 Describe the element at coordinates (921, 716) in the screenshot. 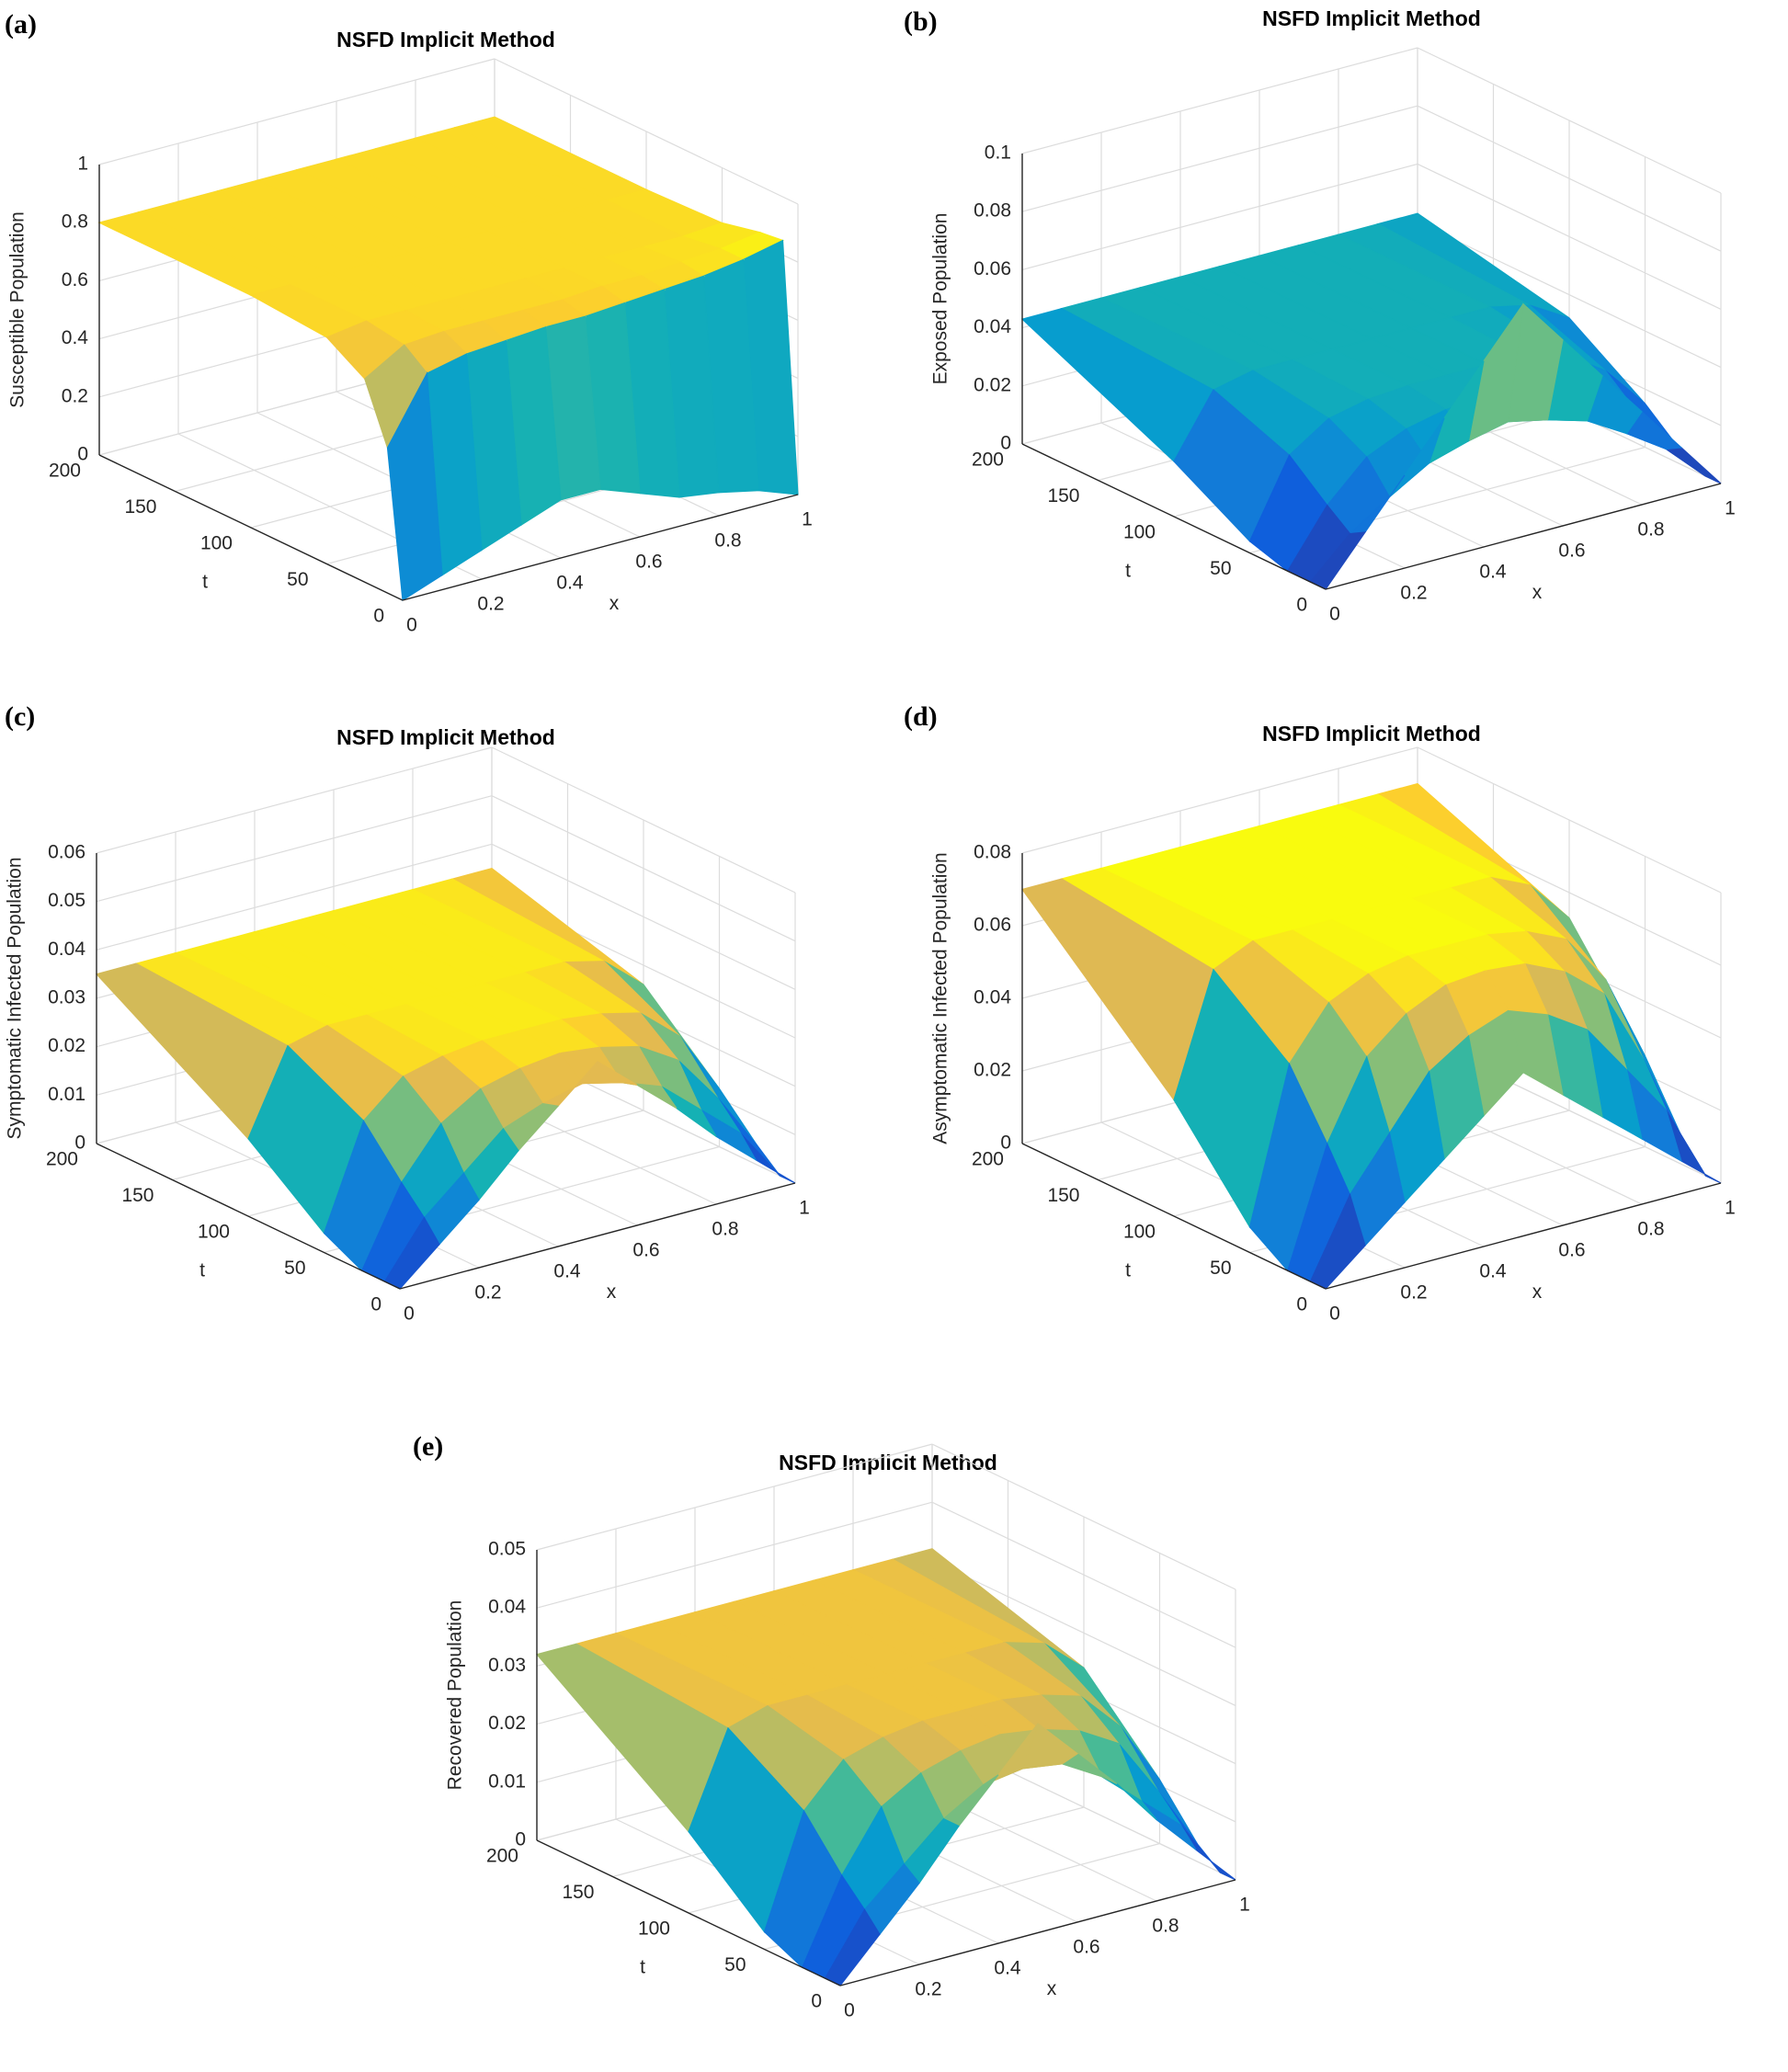

I see `panel-label: (d)` at that location.